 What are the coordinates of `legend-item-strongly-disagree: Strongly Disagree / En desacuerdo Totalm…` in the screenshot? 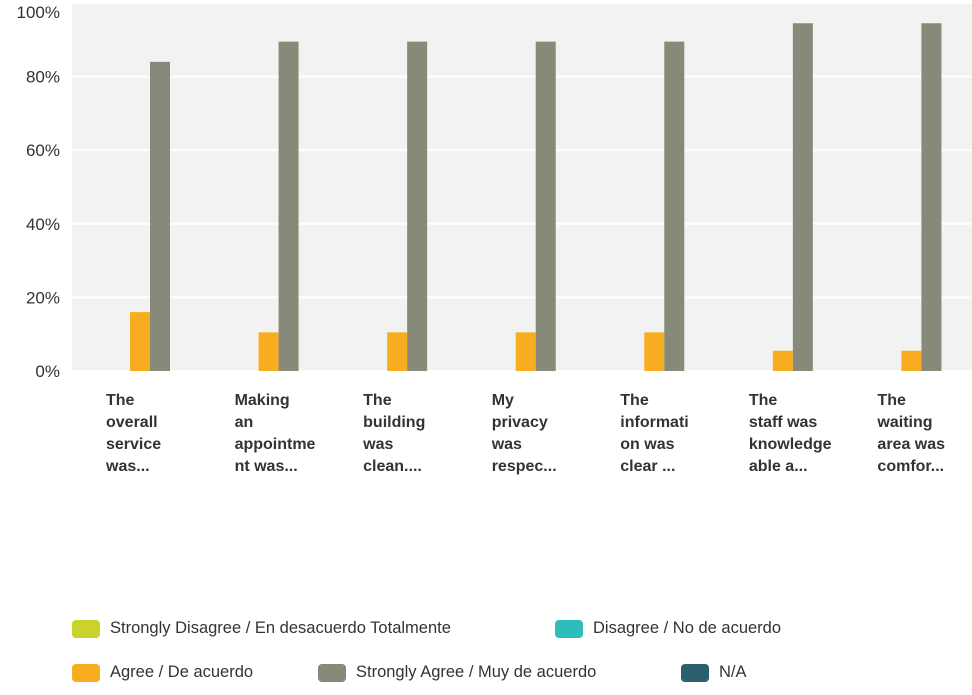 It's located at (261, 628).